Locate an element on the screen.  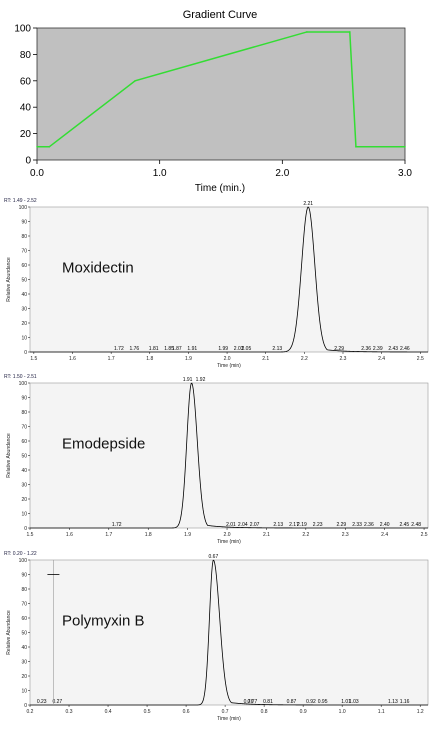
peak-rt-label: 0.76 is located at coordinates (249, 702).